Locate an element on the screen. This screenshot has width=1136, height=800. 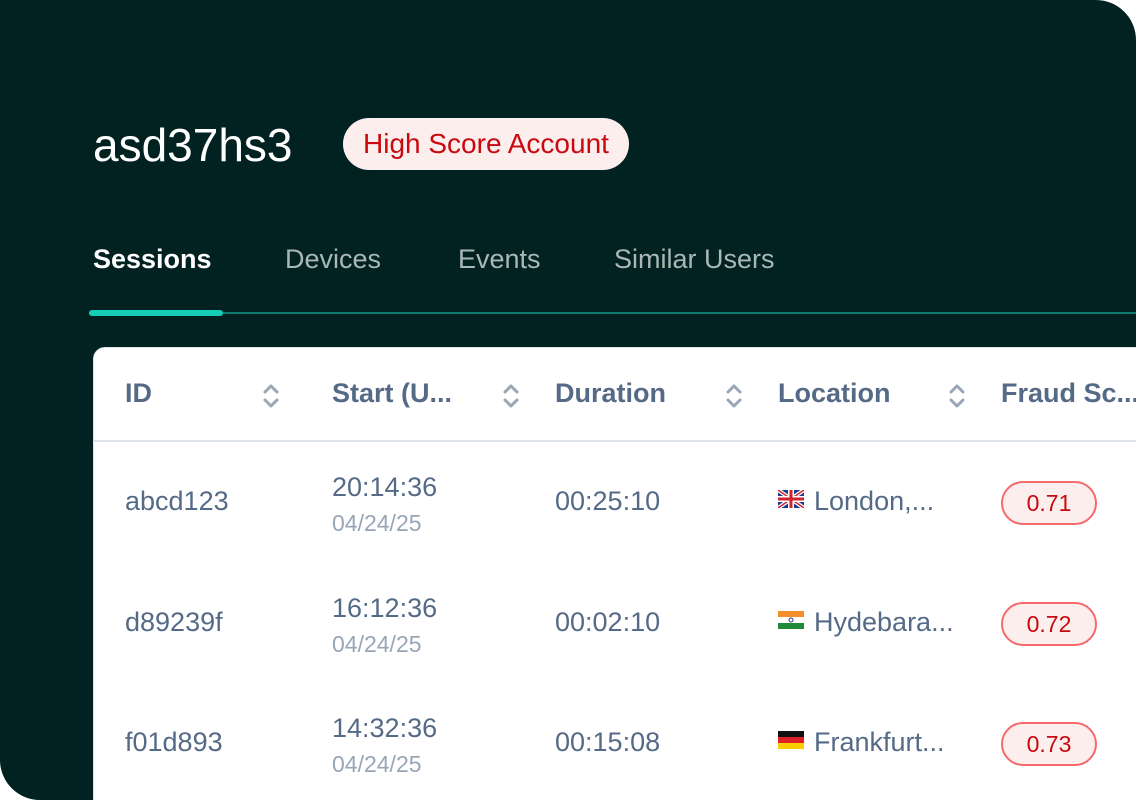
fraud-score-badge: 0.73 is located at coordinates (1049, 744).